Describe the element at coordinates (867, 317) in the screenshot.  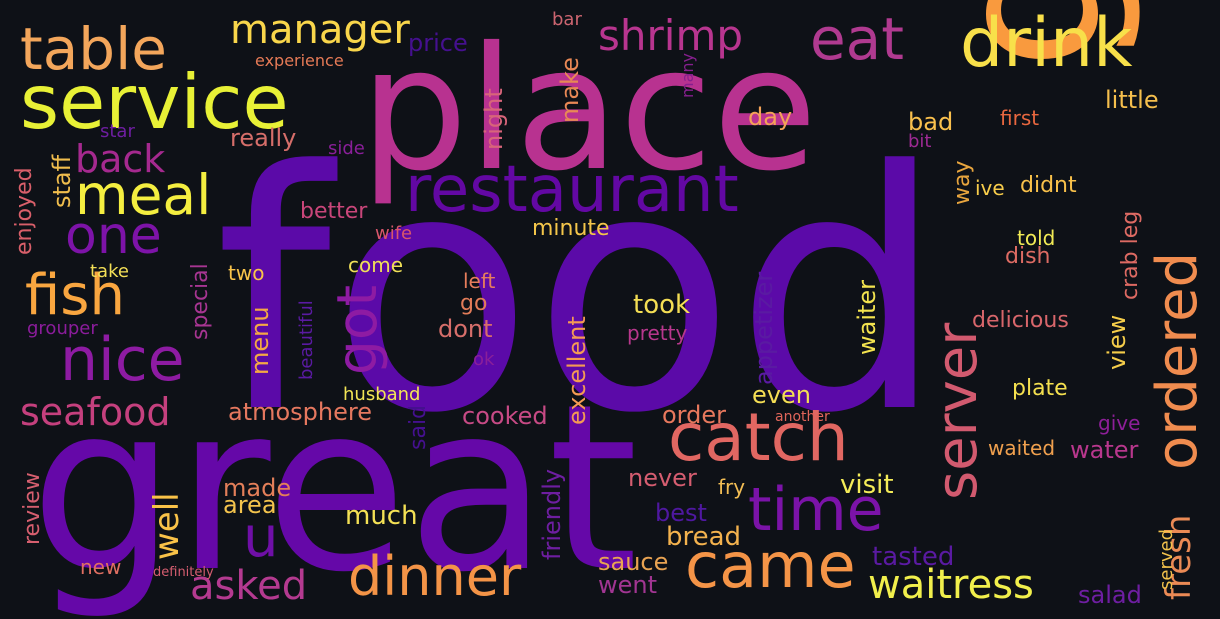
I see `word-waiter: waiter` at that location.